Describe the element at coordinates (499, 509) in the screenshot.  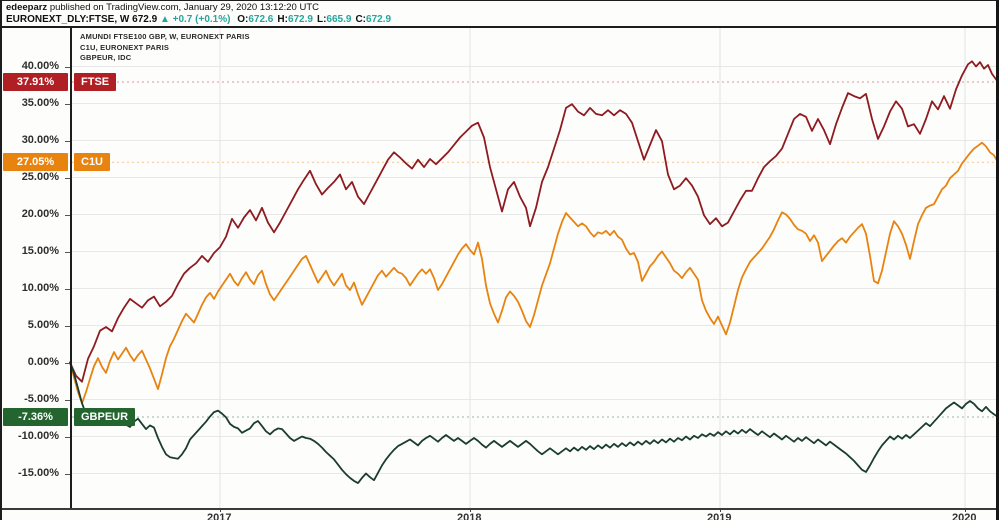
I see `x-axis-line` at that location.